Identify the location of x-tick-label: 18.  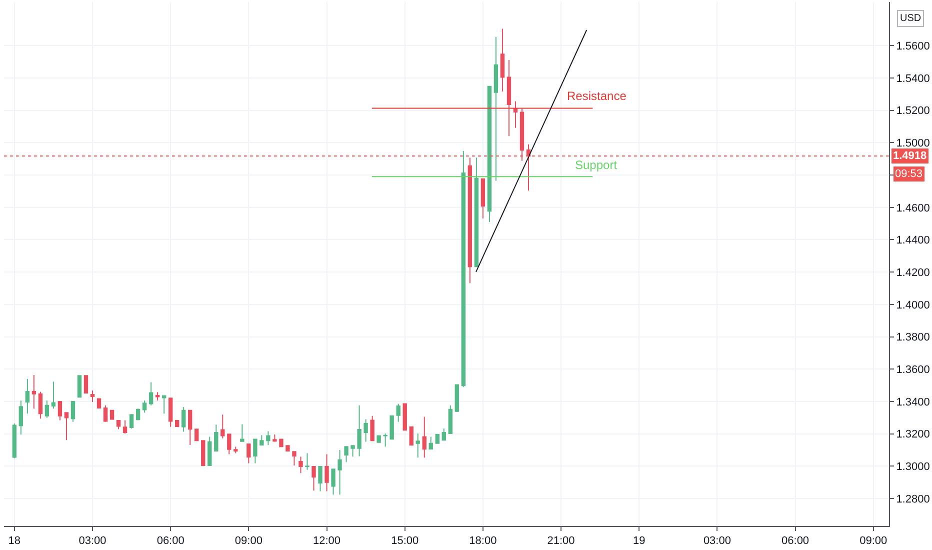
(14, 541).